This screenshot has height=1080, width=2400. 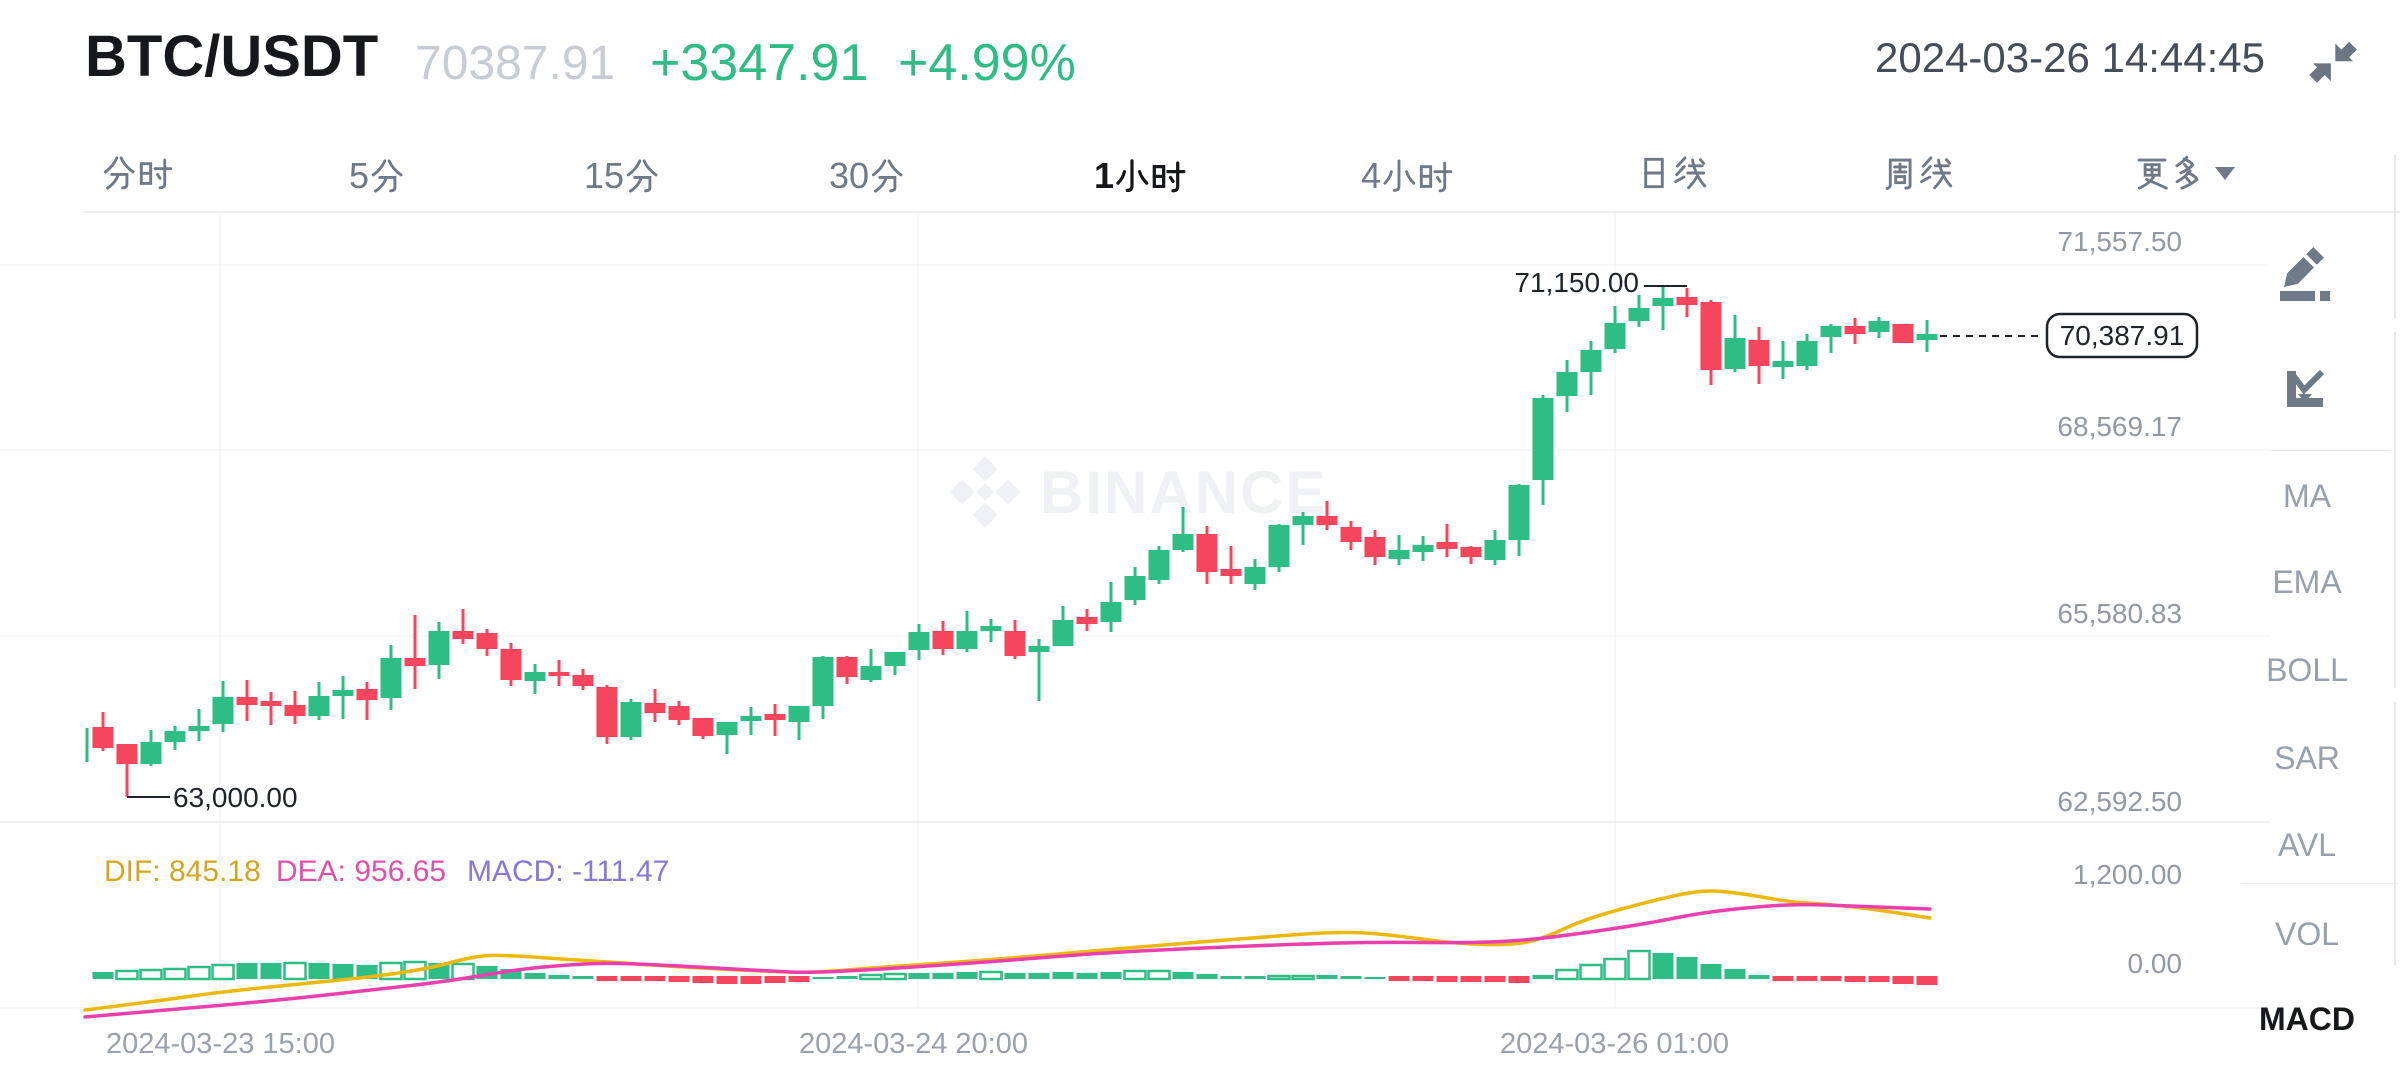 What do you see at coordinates (568, 871) in the screenshot?
I see `svg-text: MACD: -111.47` at bounding box center [568, 871].